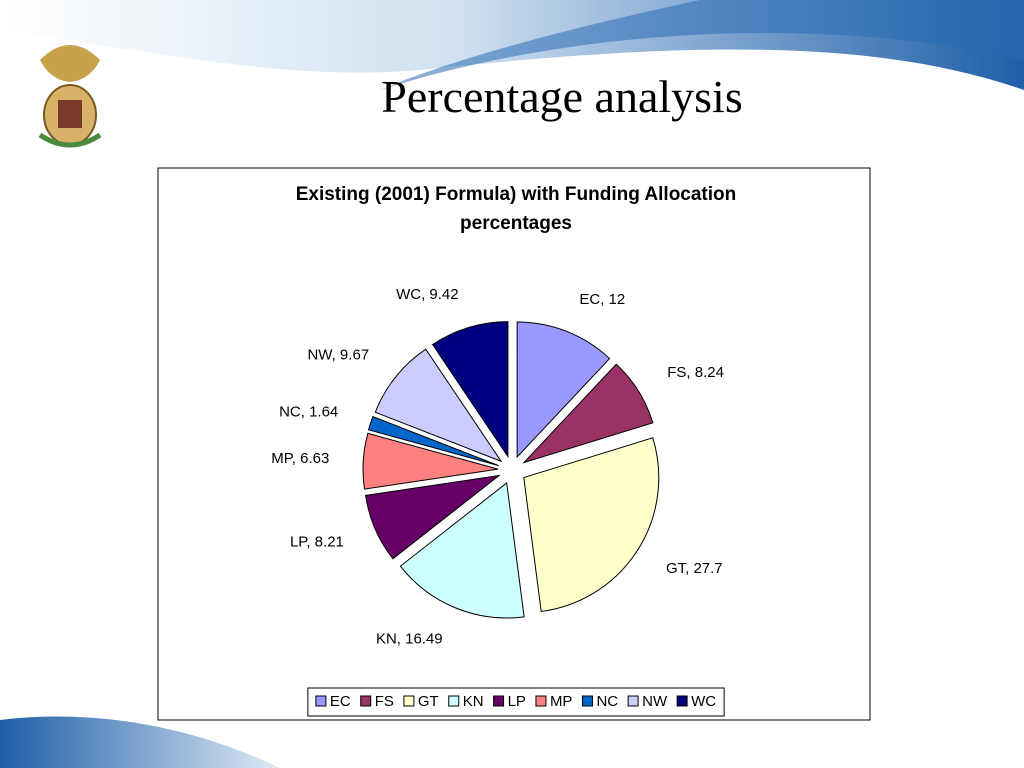 This screenshot has width=1024, height=768. I want to click on data-label: WC, 9.42, so click(427, 294).